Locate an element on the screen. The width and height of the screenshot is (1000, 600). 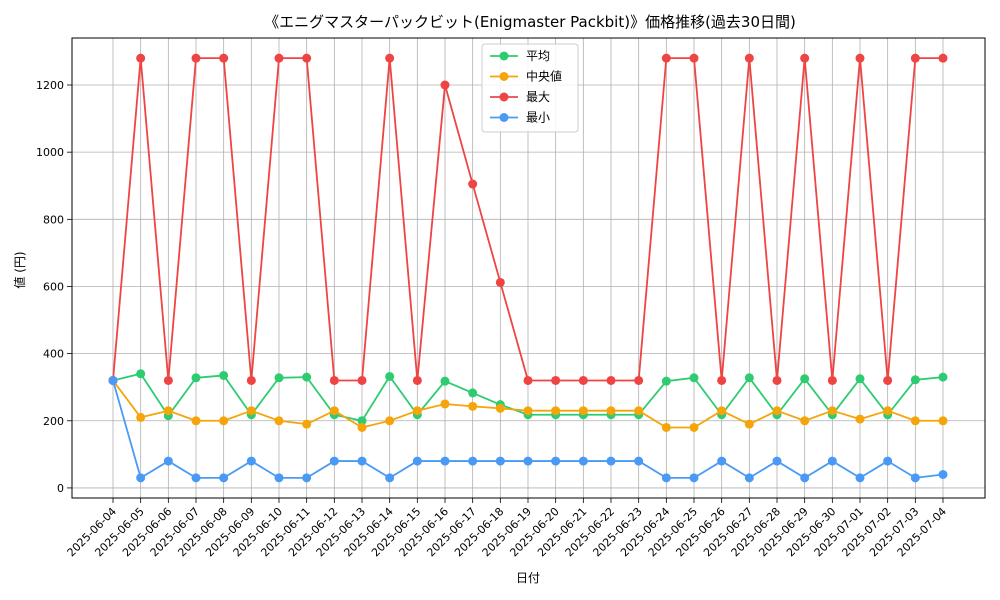
y-tick-label: 0 is located at coordinates (60, 488).